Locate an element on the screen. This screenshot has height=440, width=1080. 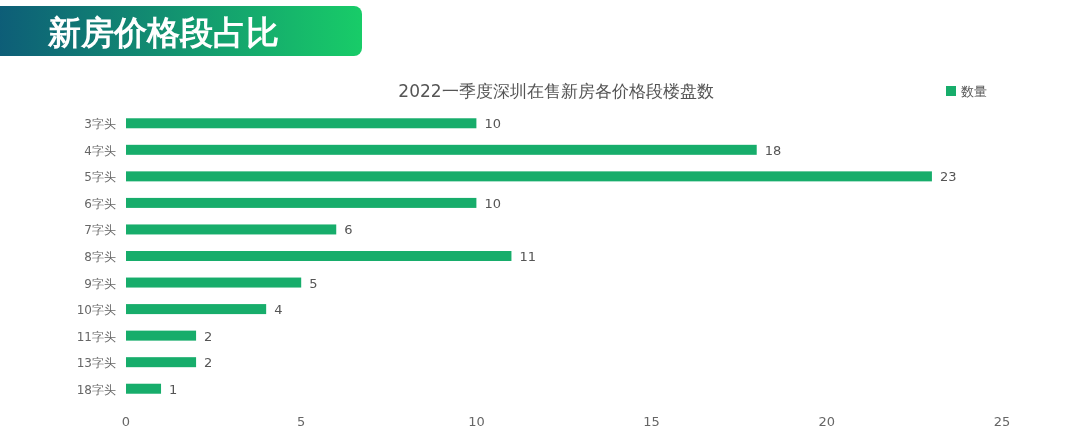
data-label: 4 is located at coordinates (278, 310).